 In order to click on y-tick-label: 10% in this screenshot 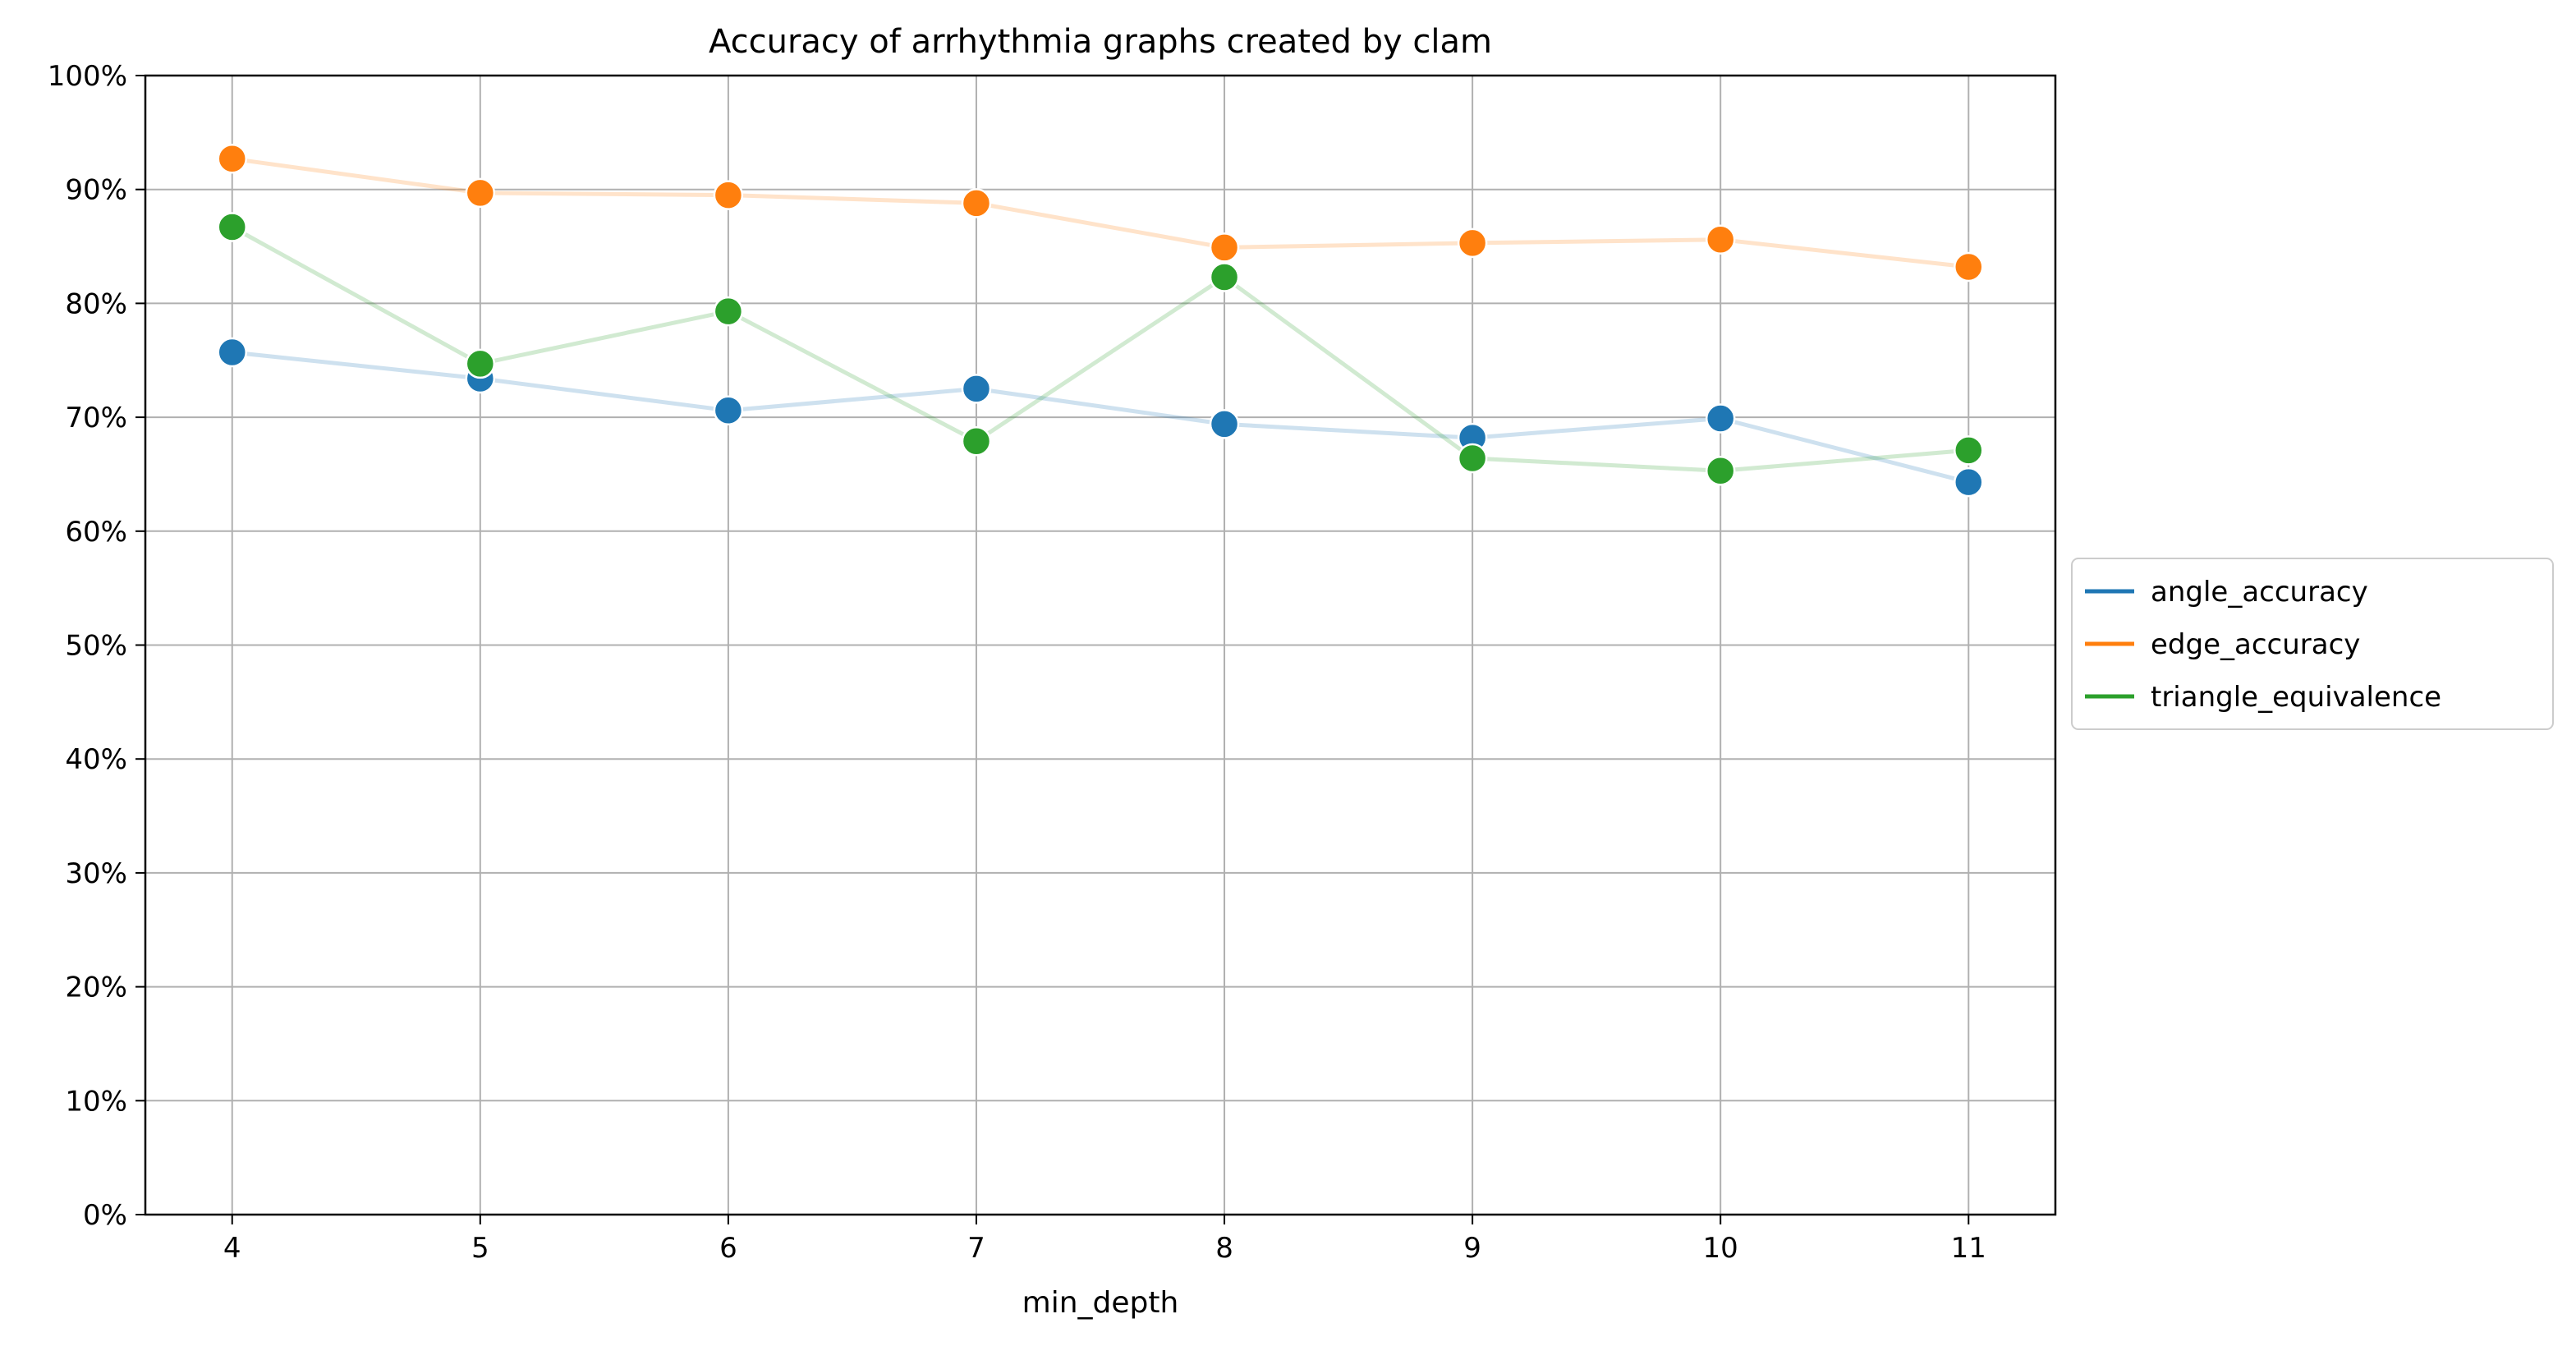, I will do `click(96, 1101)`.